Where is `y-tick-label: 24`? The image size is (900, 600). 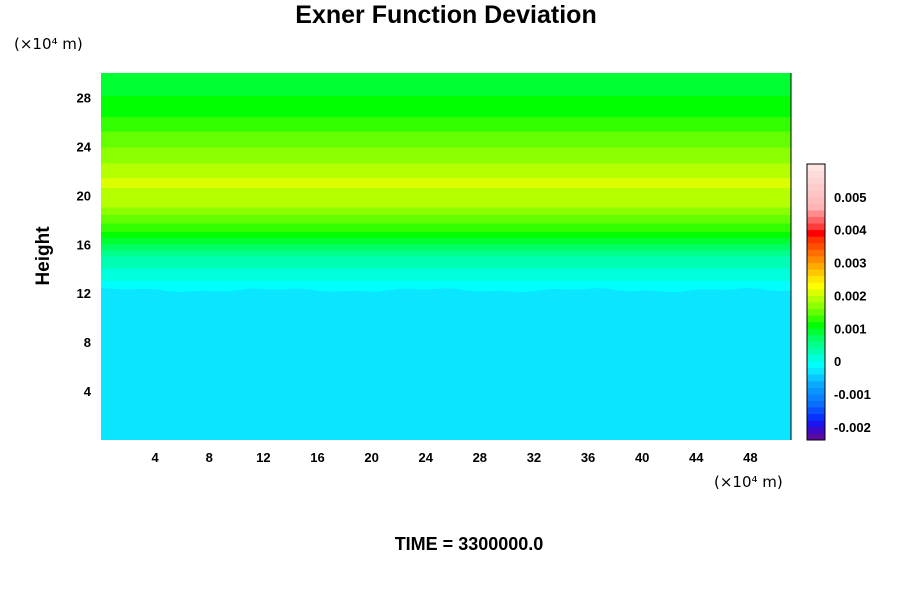 y-tick-label: 24 is located at coordinates (84, 146).